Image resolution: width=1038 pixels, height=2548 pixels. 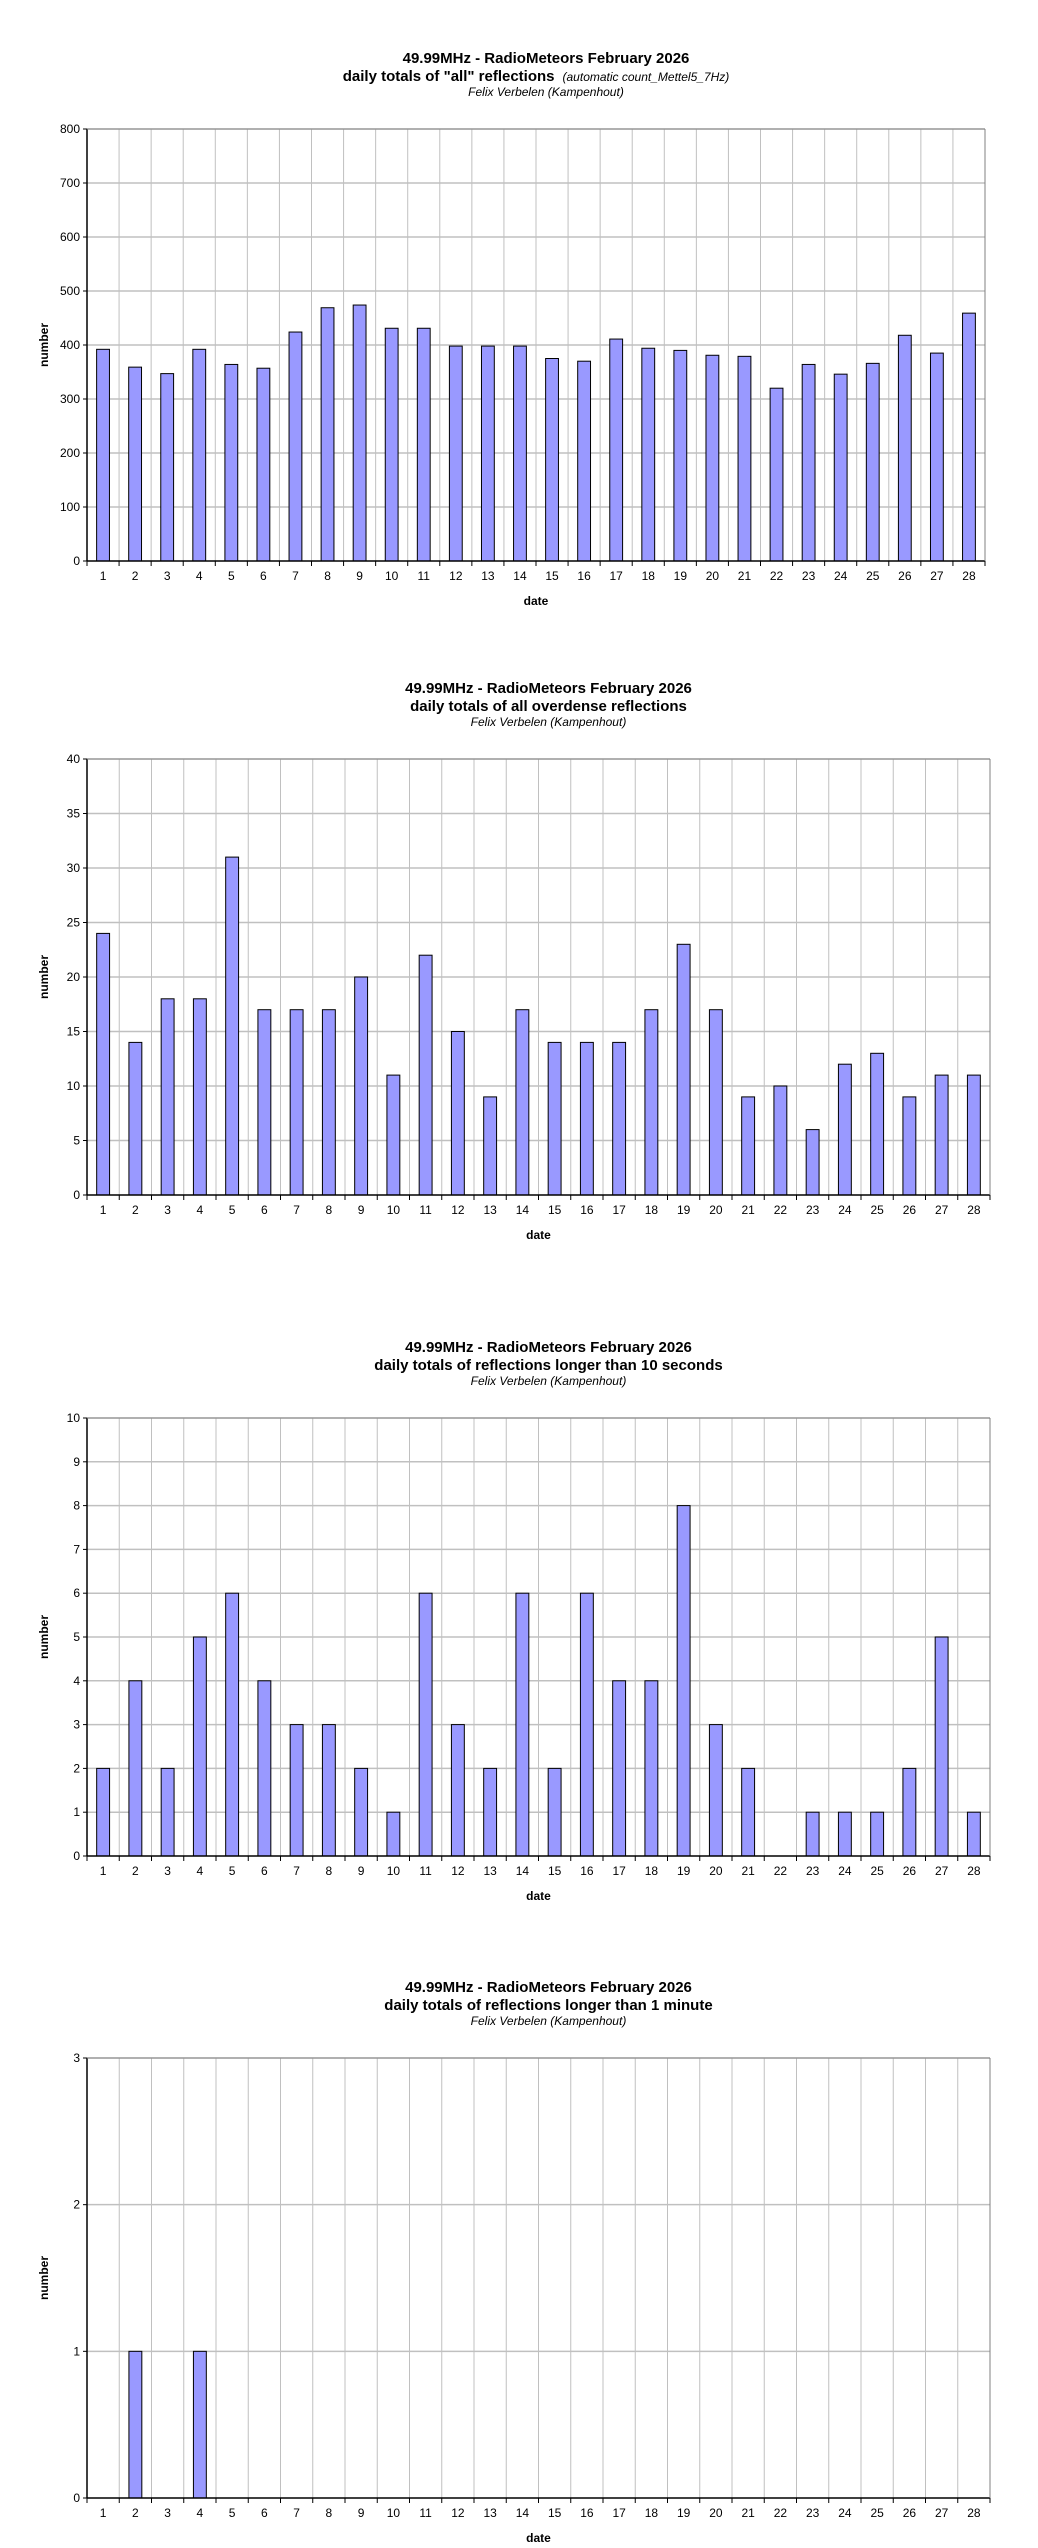 I want to click on y-tick-label: 300, so click(x=70, y=399).